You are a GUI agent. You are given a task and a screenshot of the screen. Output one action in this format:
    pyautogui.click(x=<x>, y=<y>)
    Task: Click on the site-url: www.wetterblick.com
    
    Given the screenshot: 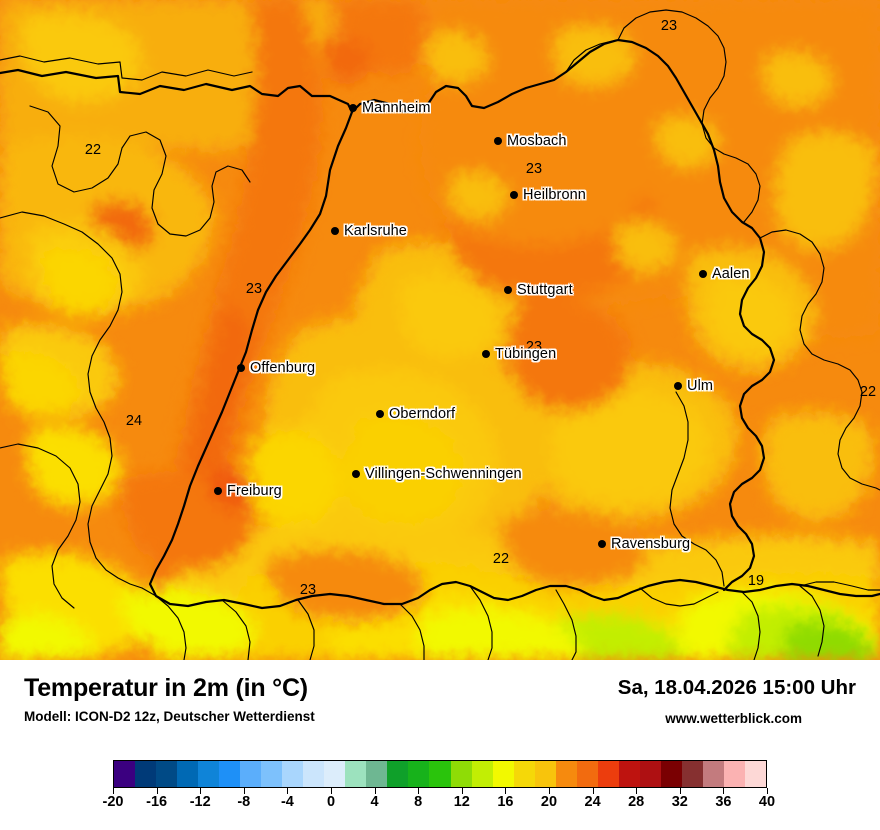 What is the action you would take?
    pyautogui.click(x=733, y=718)
    